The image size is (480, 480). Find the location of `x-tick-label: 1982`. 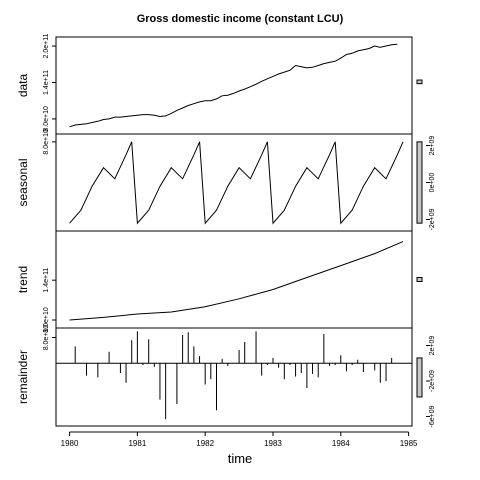

x-tick-label: 1982 is located at coordinates (205, 443).